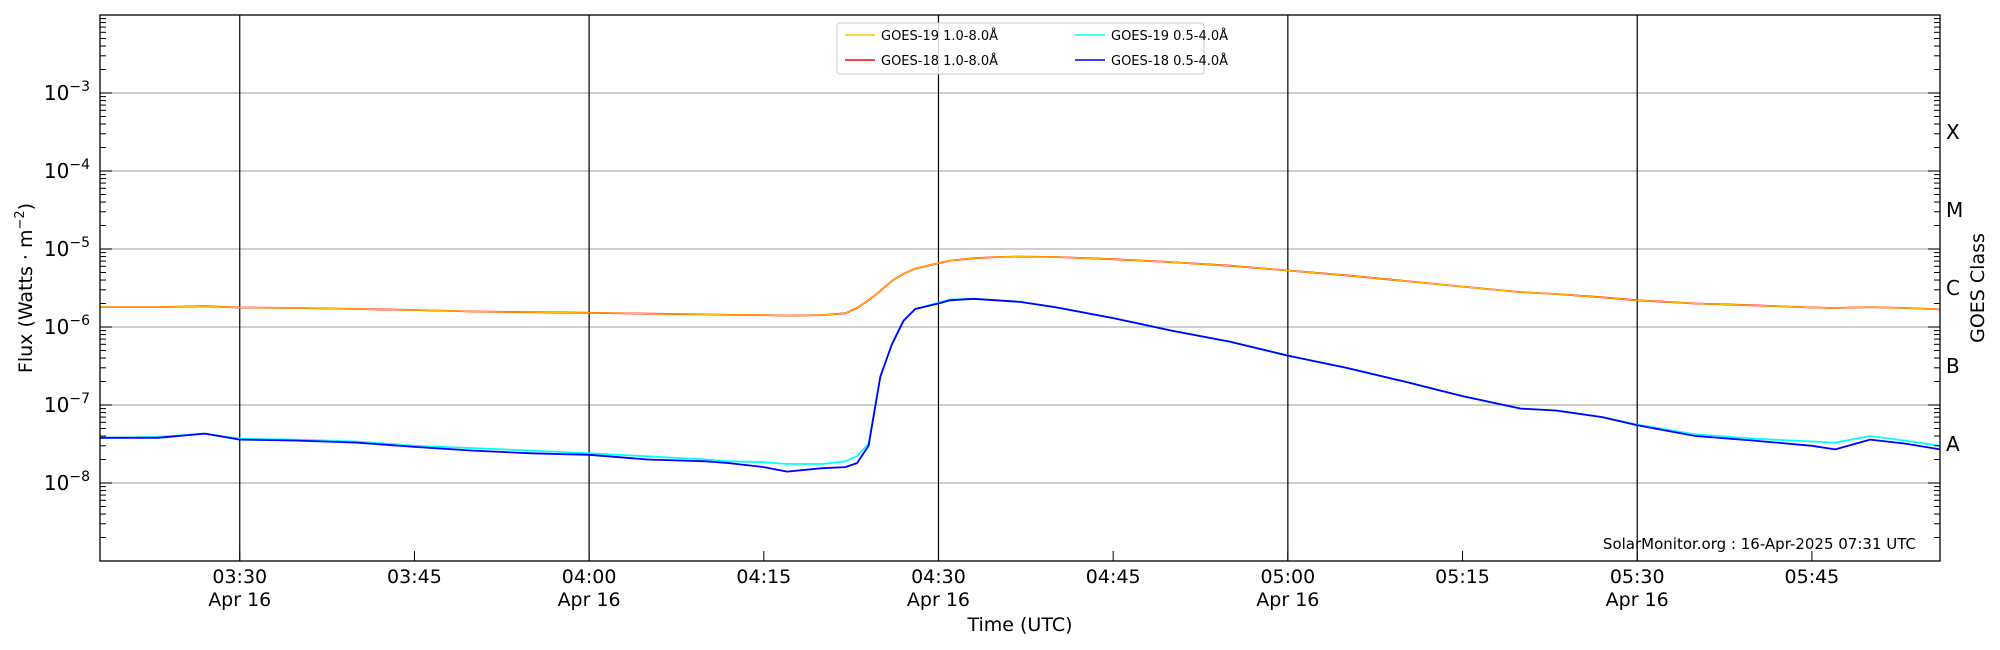 This screenshot has width=2000, height=650. I want to click on legend-label: GOES-18 0.5-4.0Å, so click(1169, 61).